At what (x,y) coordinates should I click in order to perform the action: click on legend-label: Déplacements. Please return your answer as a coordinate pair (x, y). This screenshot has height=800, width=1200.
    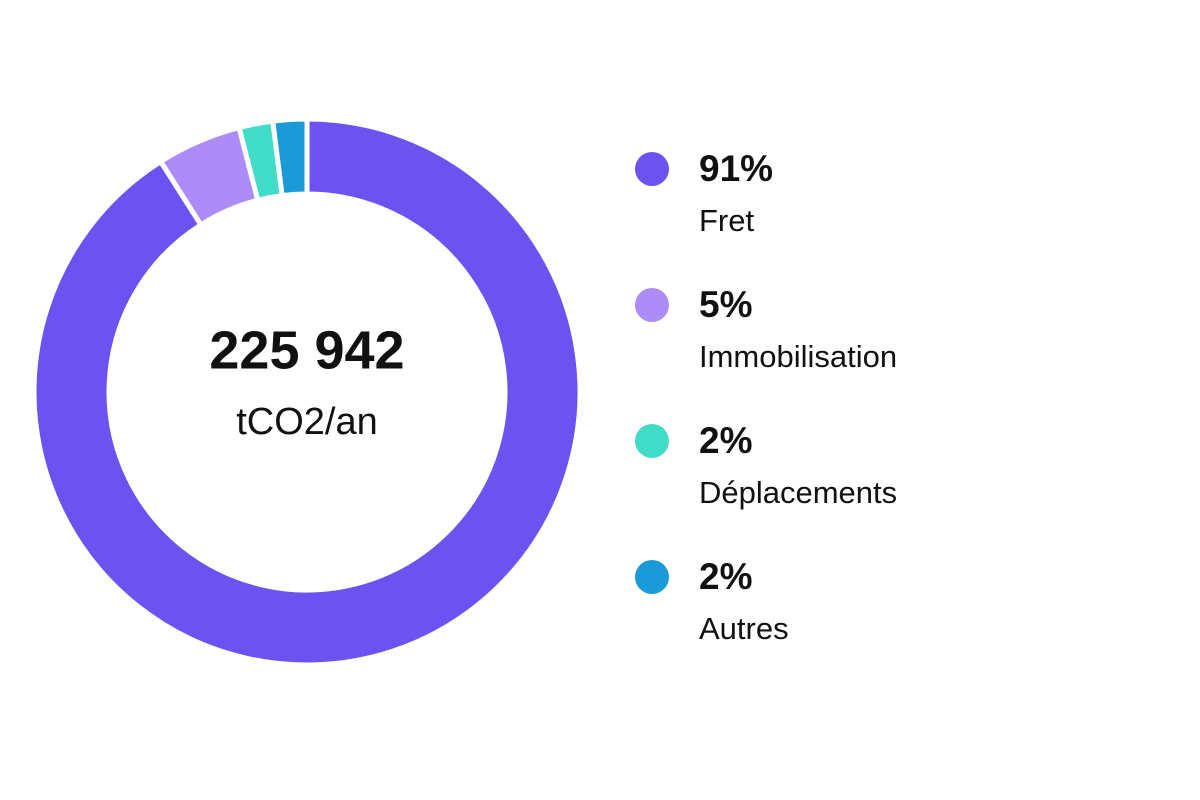
    Looking at the image, I should click on (798, 492).